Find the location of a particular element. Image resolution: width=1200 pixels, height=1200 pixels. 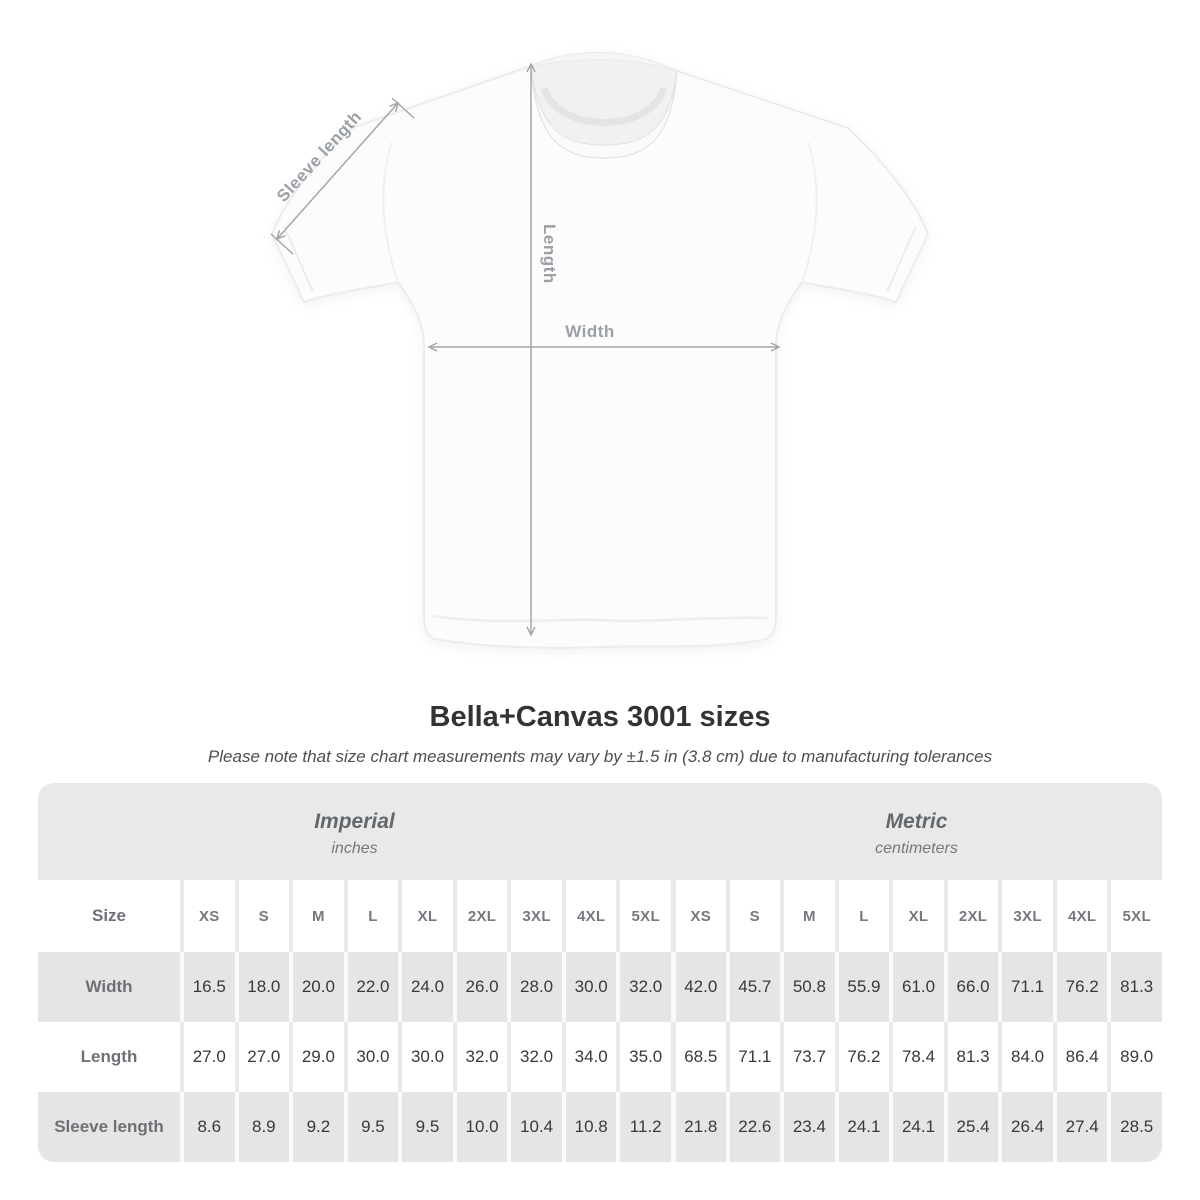

collar-band is located at coordinates (604, 112).